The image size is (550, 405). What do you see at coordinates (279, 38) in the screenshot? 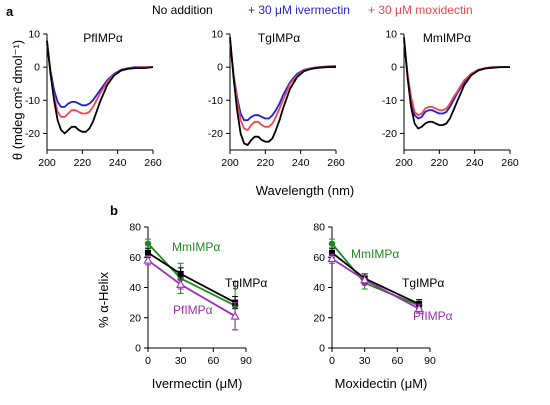
I see `chart-title: TgIMPα` at bounding box center [279, 38].